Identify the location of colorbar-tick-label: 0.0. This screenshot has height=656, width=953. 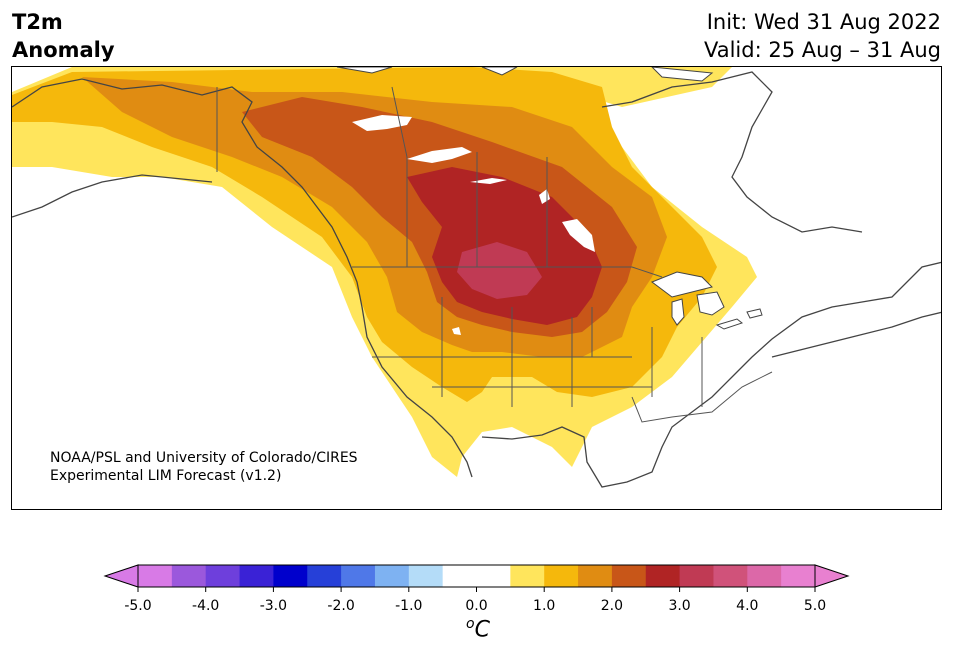
(476, 606).